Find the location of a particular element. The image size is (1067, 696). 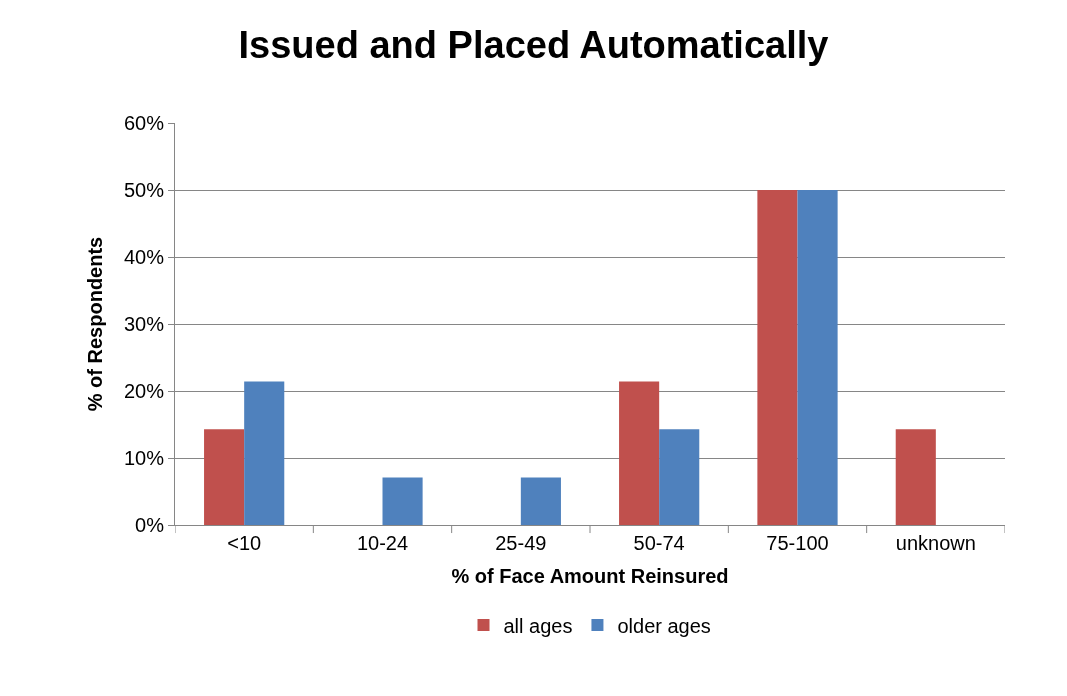

x-tick-label: 50-74 is located at coordinates (659, 543).